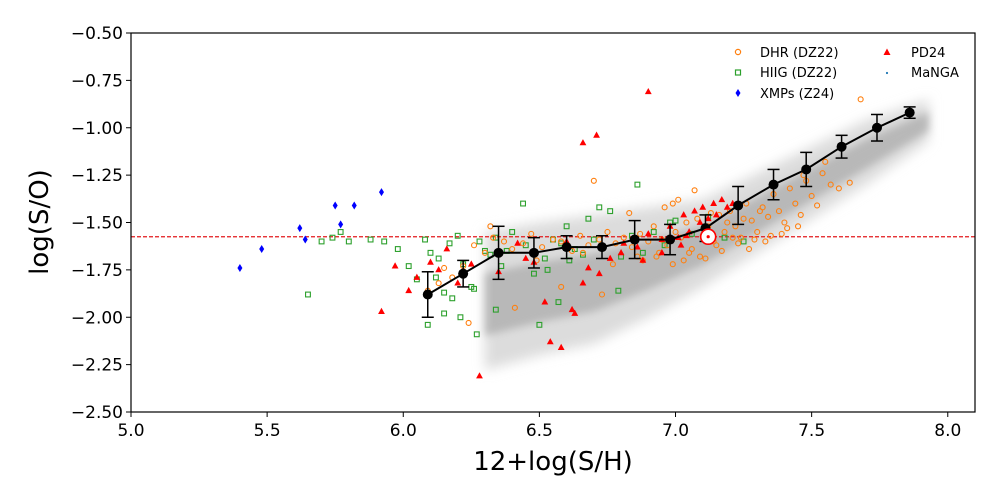  Describe the element at coordinates (935, 73) in the screenshot. I see `legend-manga-label: MaNGA` at that location.